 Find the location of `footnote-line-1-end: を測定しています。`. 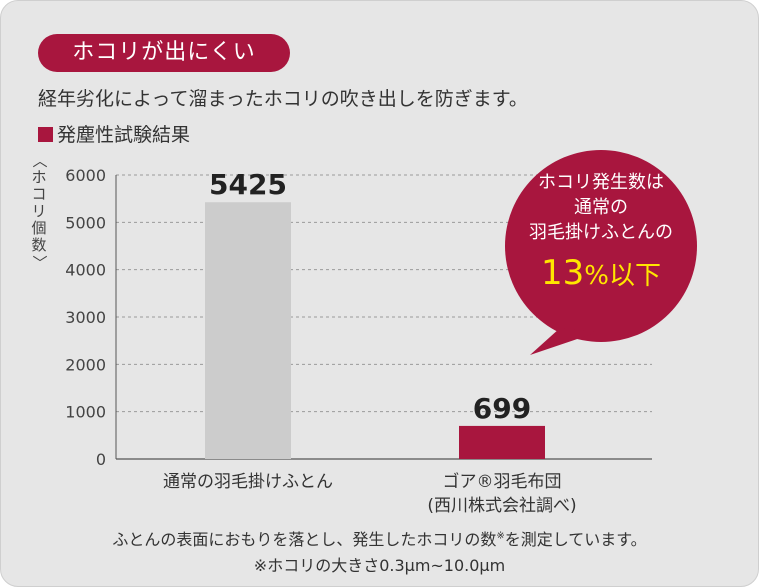

footnote-line-1-end: を測定しています。 is located at coordinates (575, 539).